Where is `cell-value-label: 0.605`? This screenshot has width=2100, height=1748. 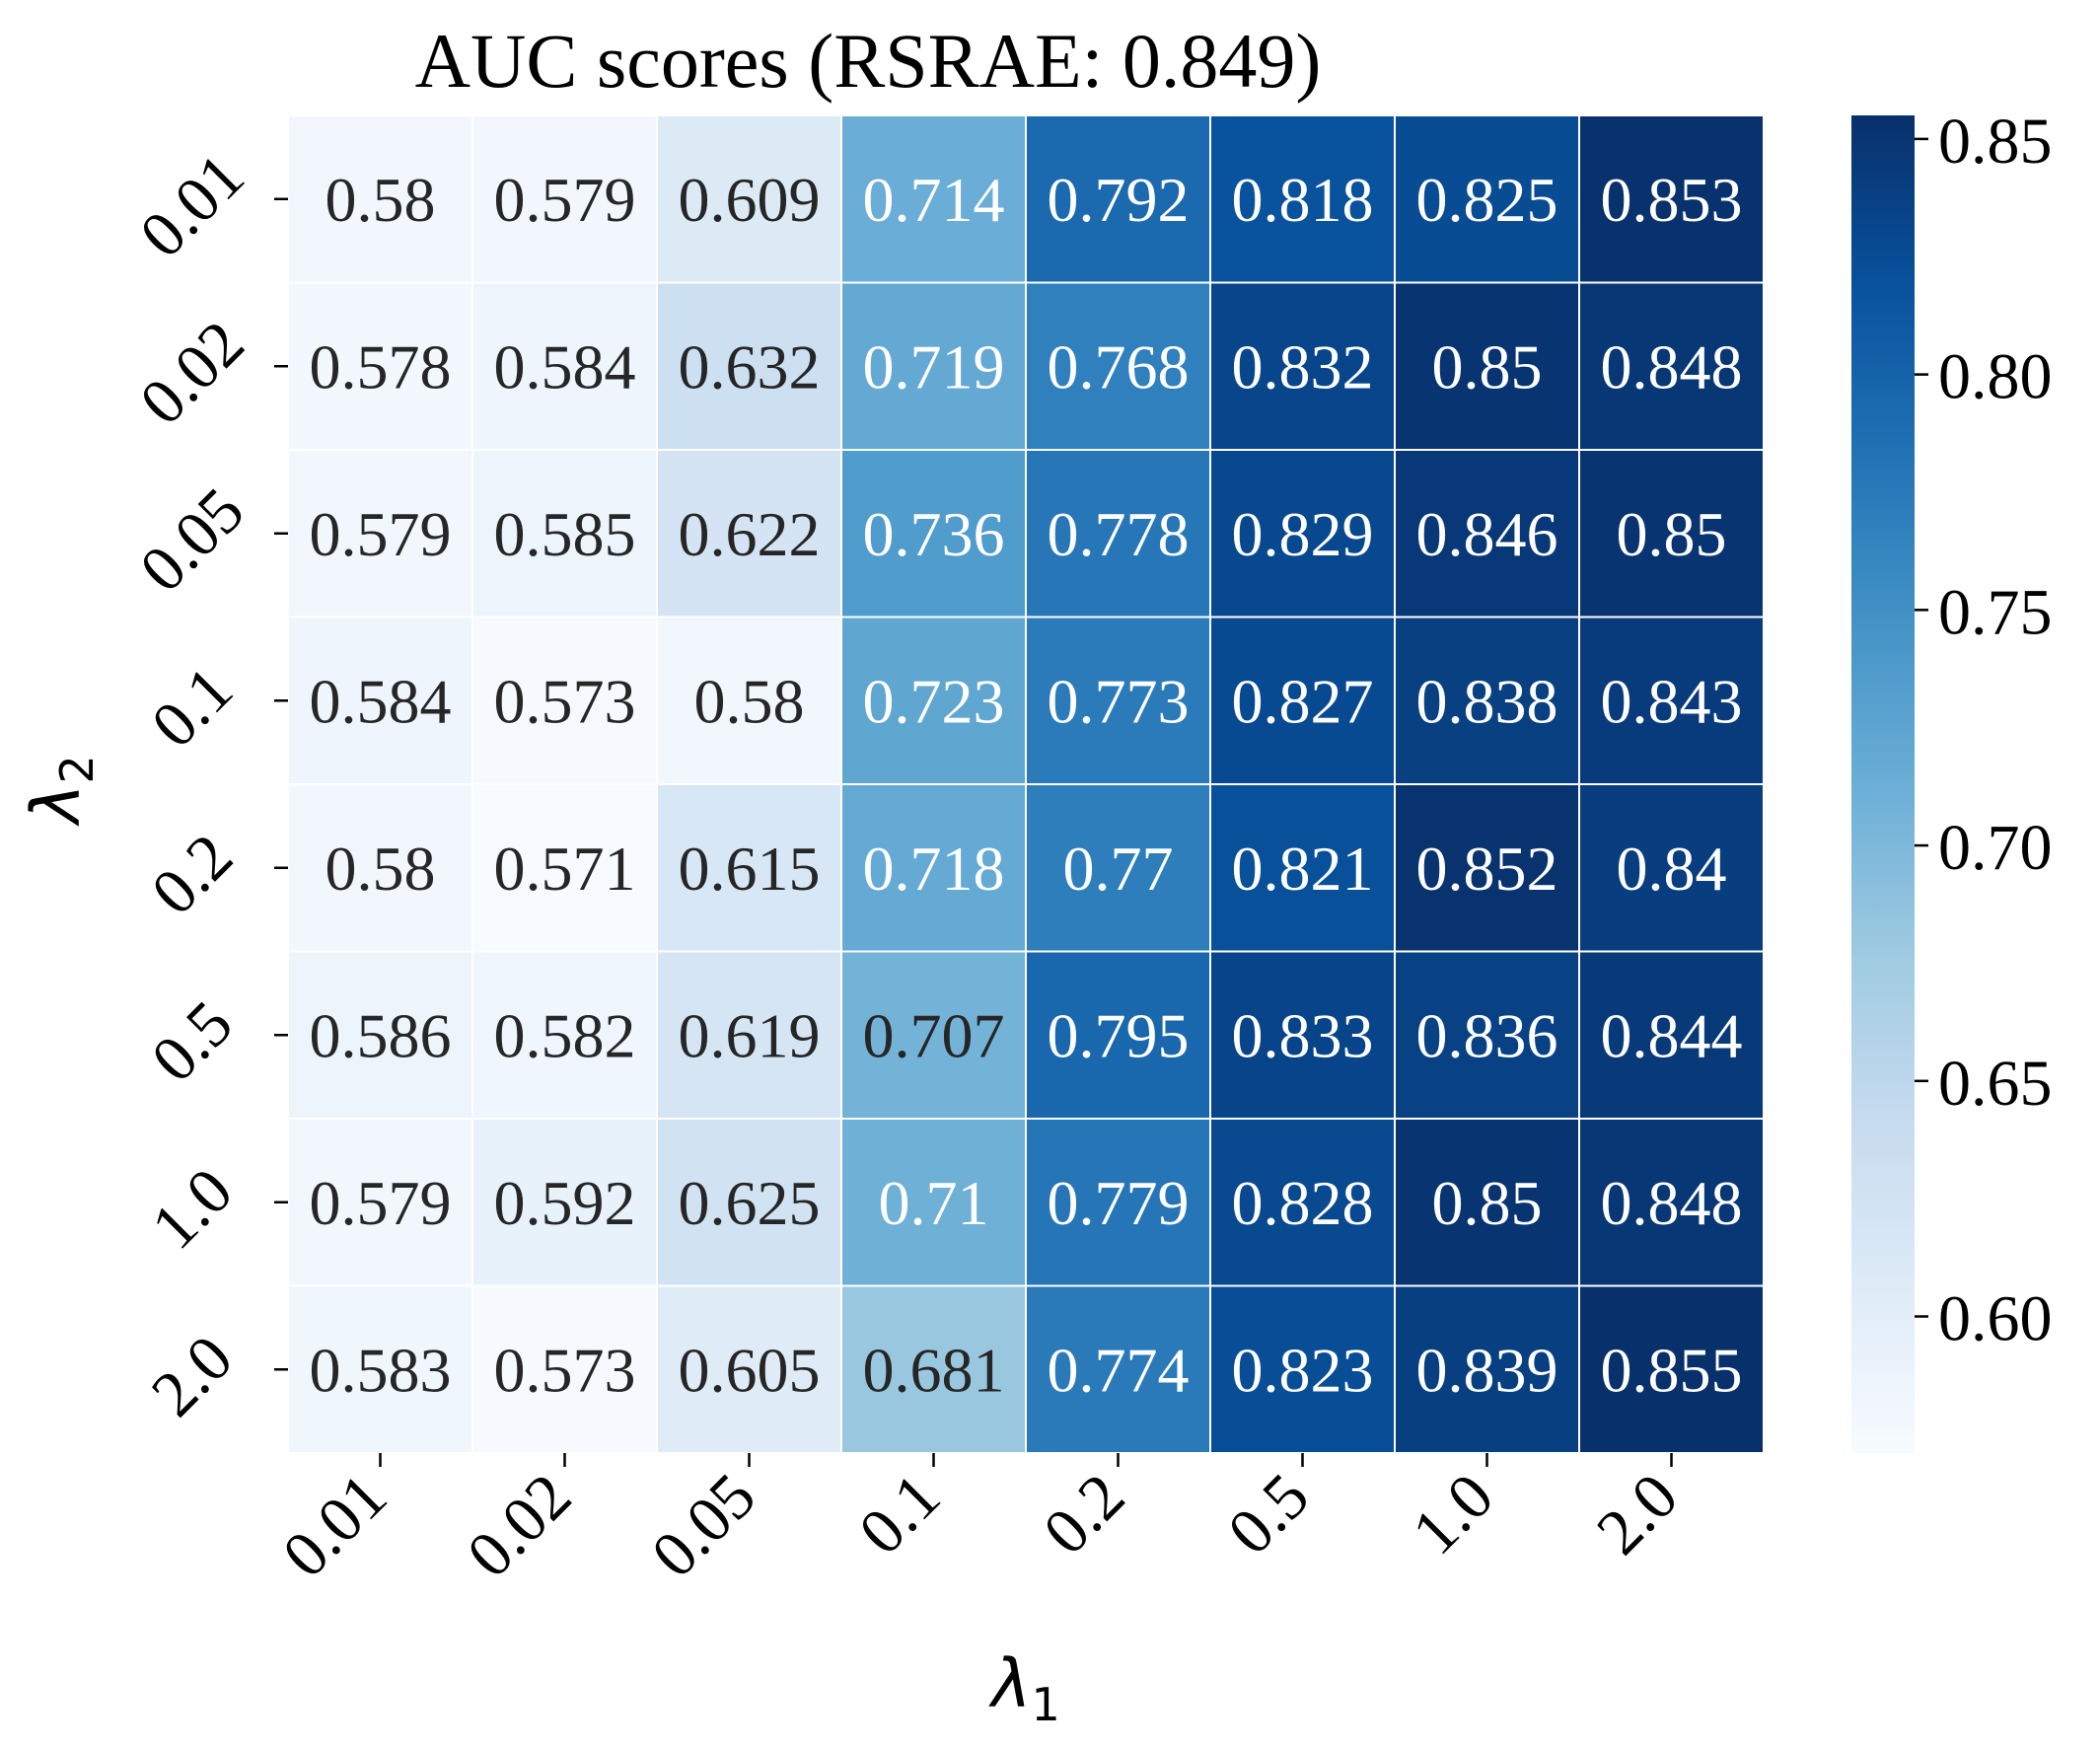 cell-value-label: 0.605 is located at coordinates (750, 1370).